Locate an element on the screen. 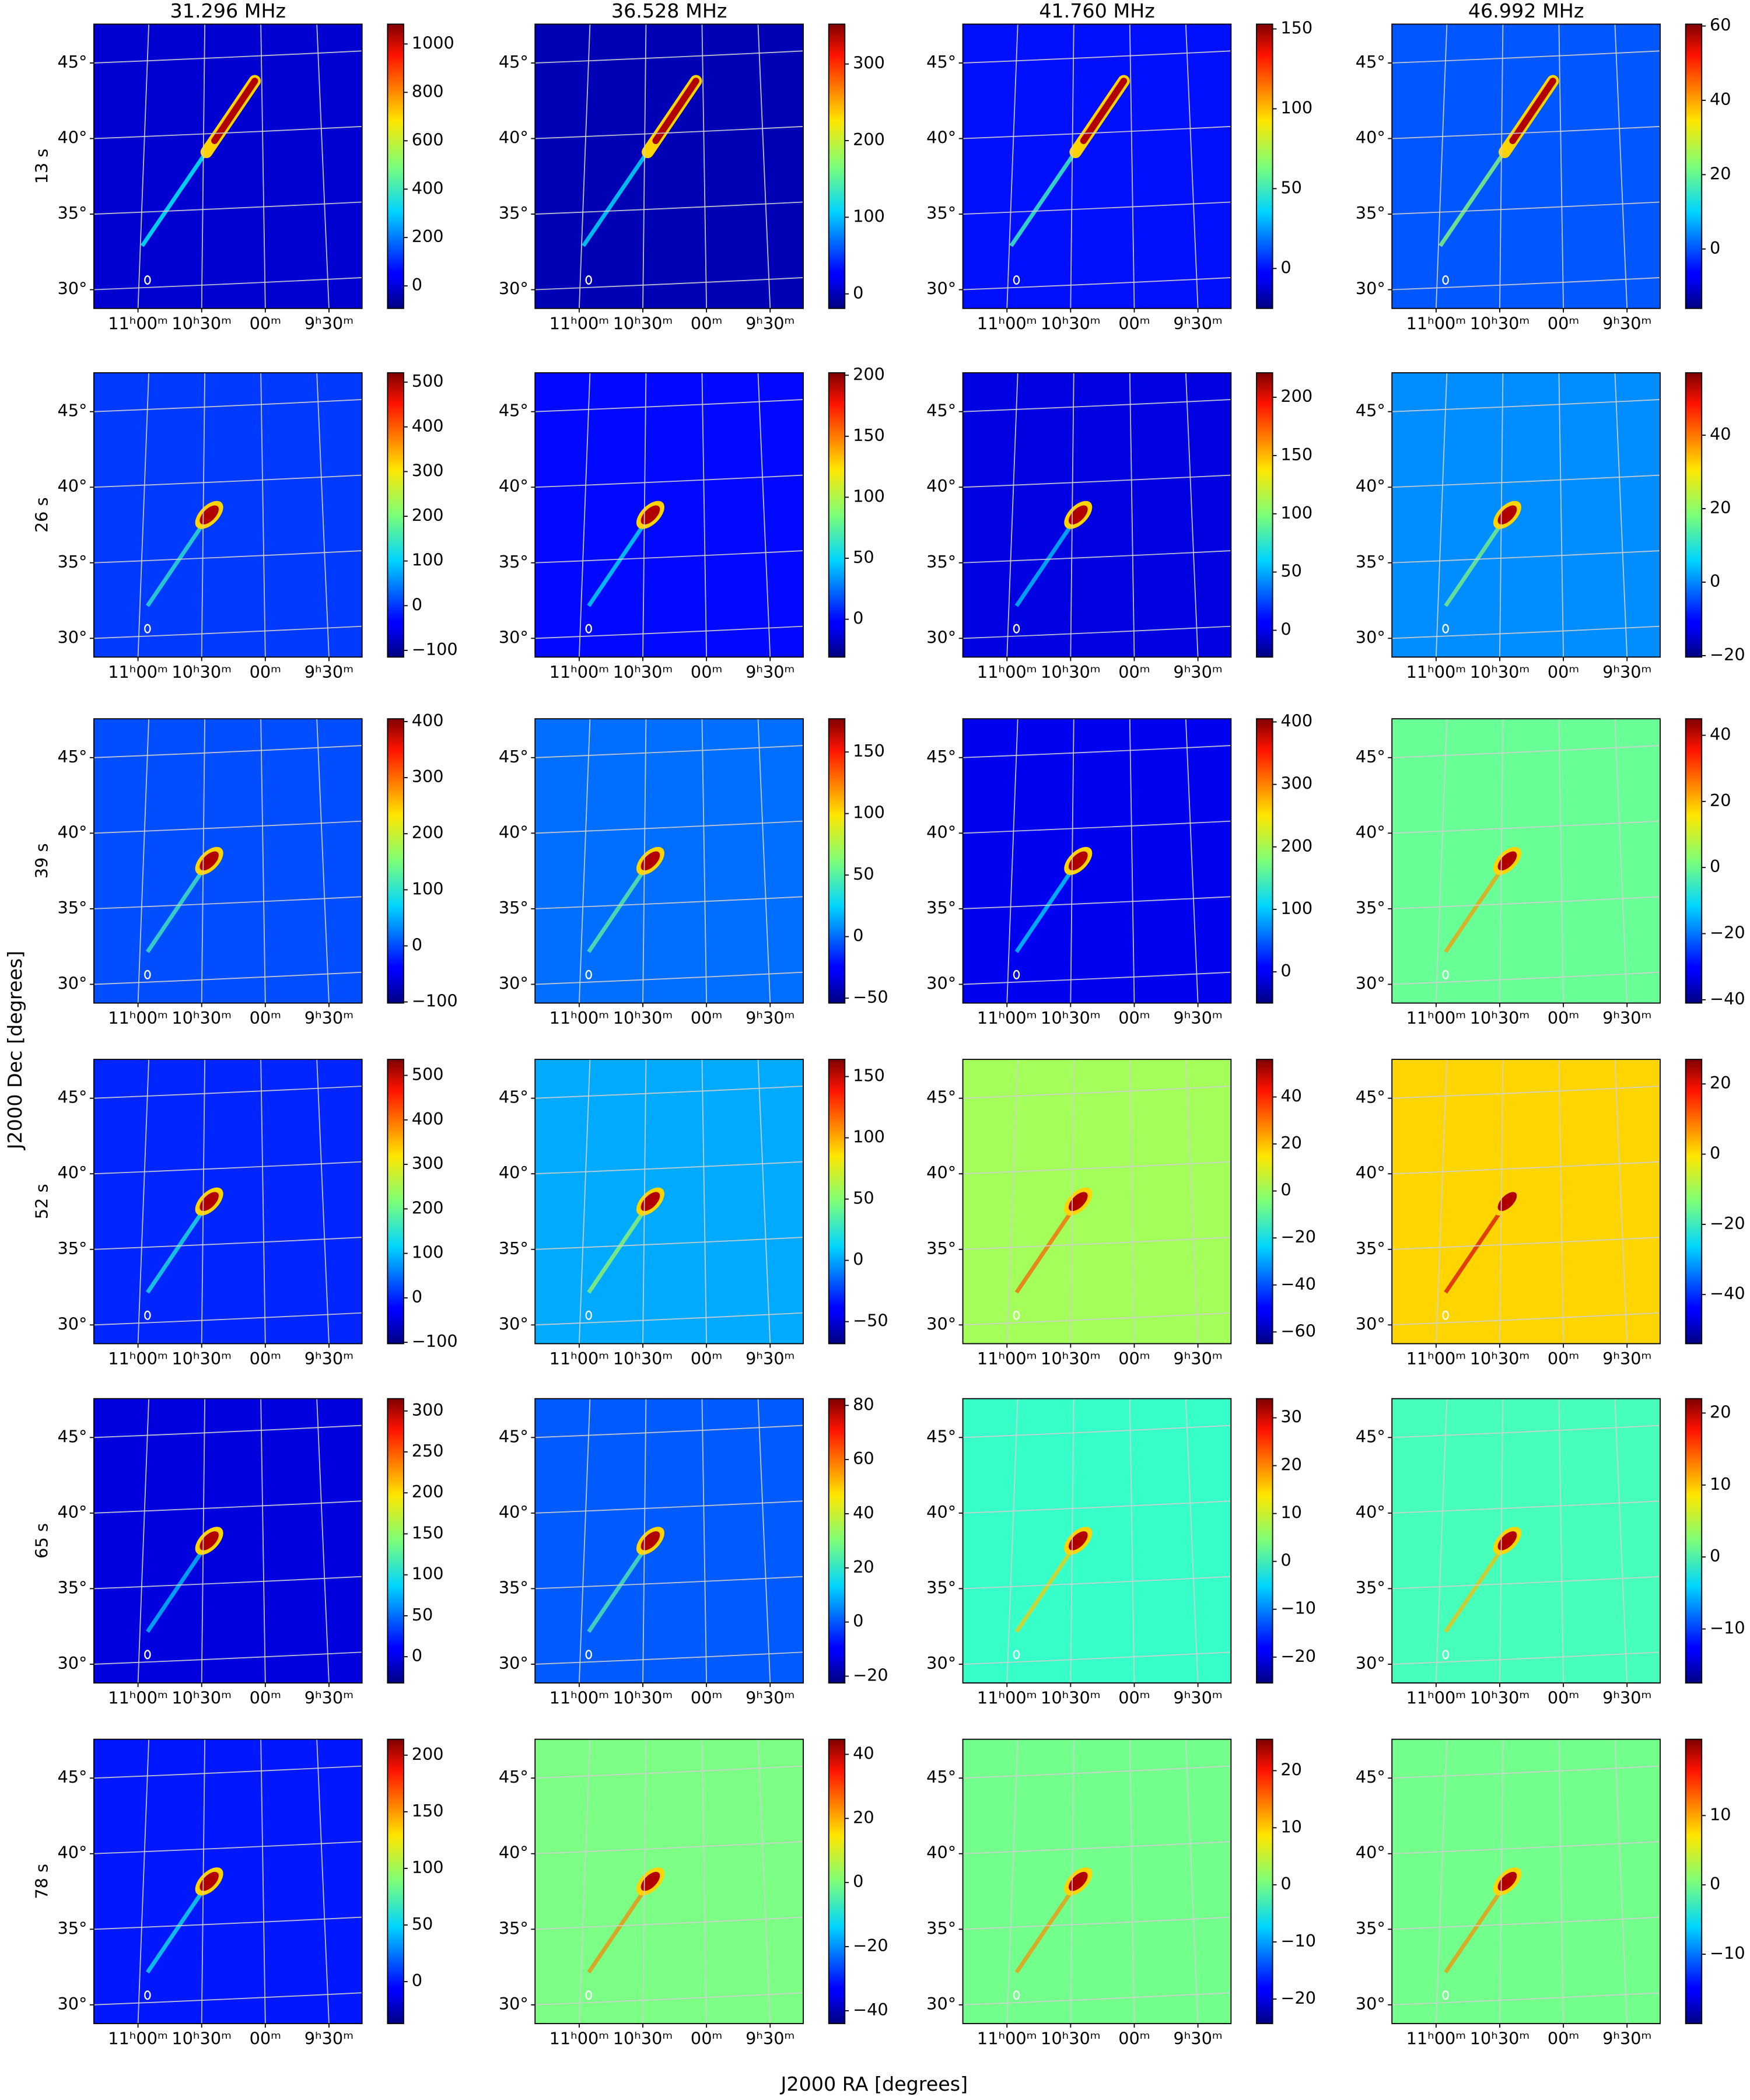 Image resolution: width=1750 pixels, height=2100 pixels. colorbar-tick-label: 1000 is located at coordinates (433, 42).